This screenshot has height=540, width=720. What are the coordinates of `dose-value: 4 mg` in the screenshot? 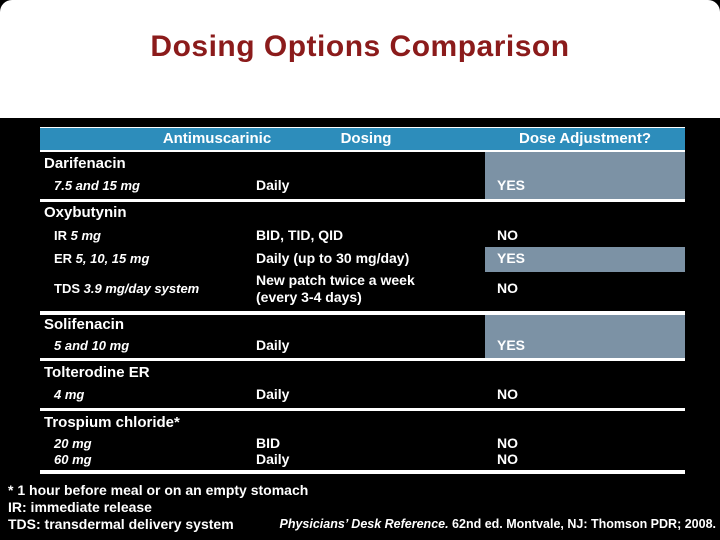 It's located at (69, 394).